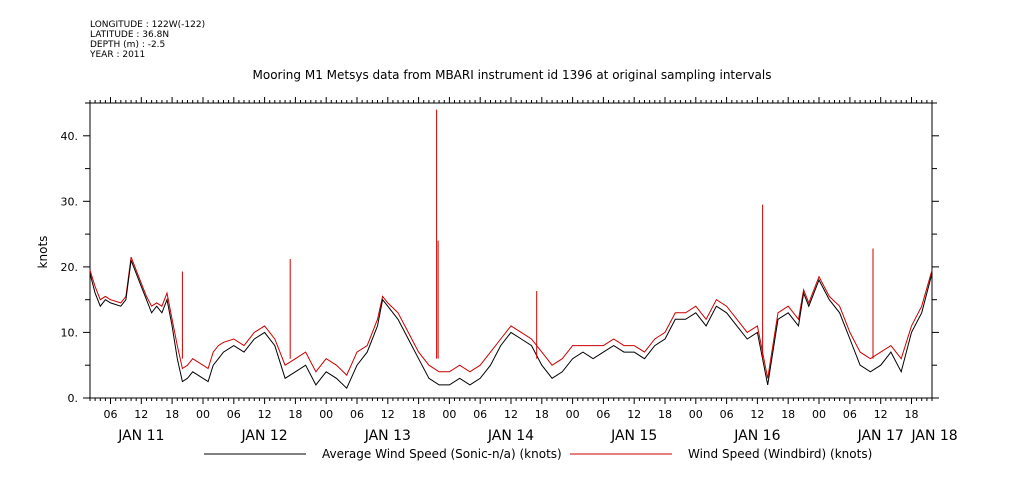  Describe the element at coordinates (148, 25) in the screenshot. I see `meta-longitude: LONGITUDE : 122W(-122)` at that location.